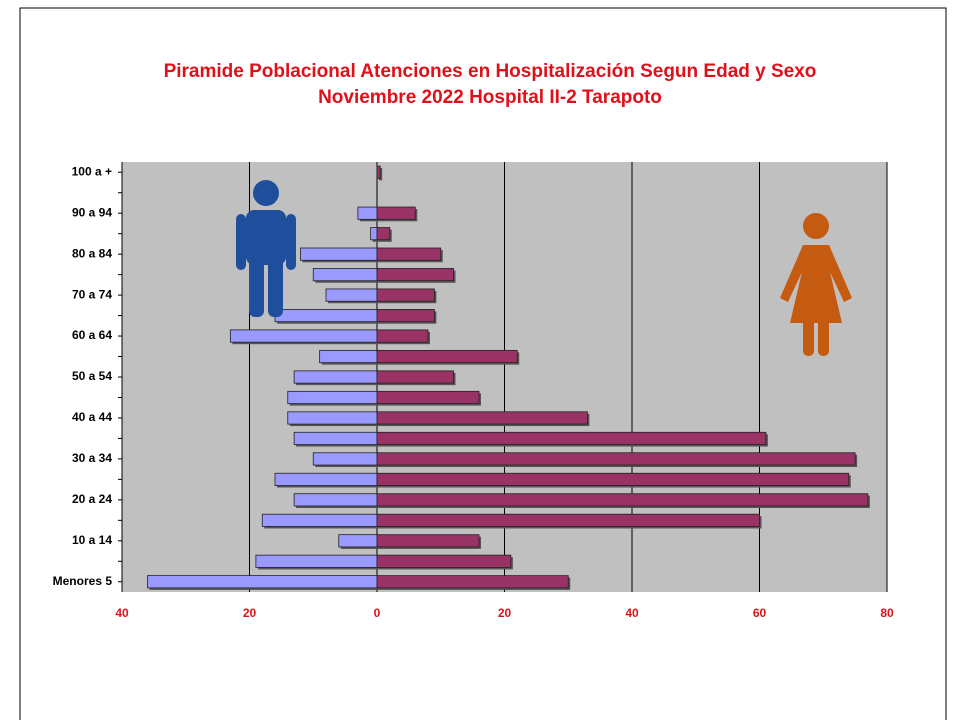  Describe the element at coordinates (92, 417) in the screenshot. I see `y-tick-label: 40 a 44` at that location.